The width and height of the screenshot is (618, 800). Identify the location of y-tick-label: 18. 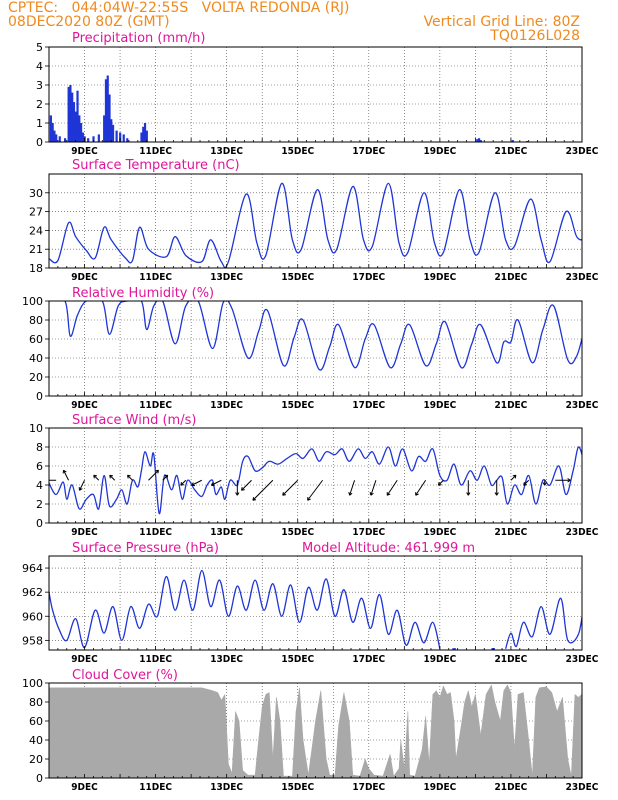
(36, 268).